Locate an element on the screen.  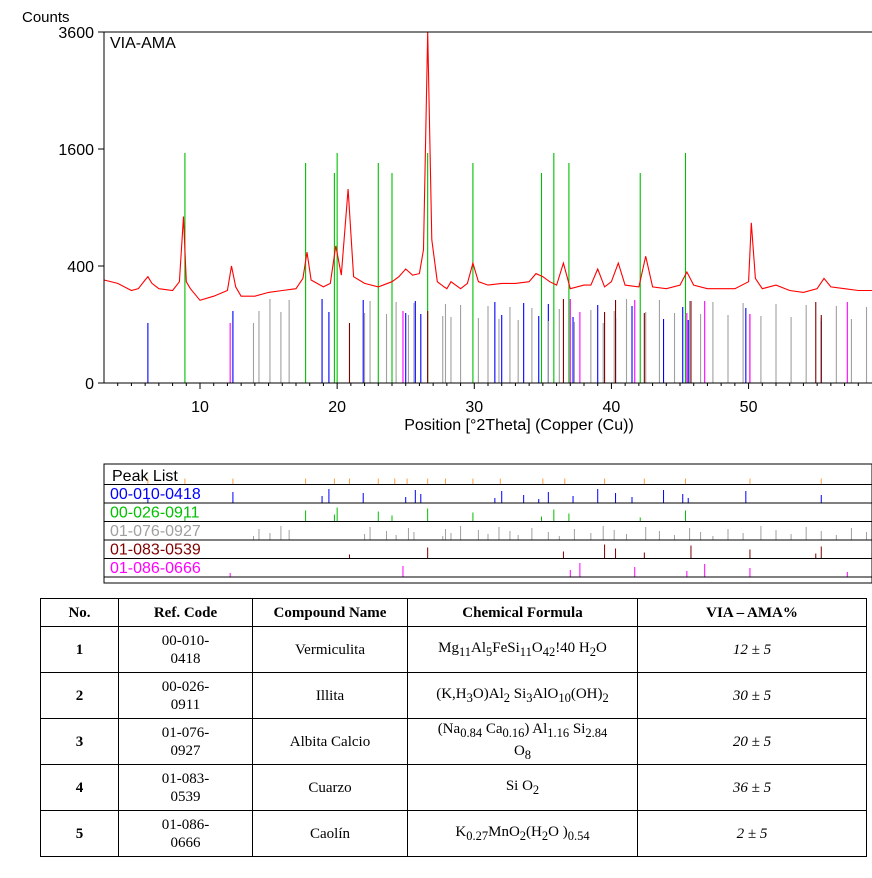
percent-value: 36 ± 5 is located at coordinates (752, 787).